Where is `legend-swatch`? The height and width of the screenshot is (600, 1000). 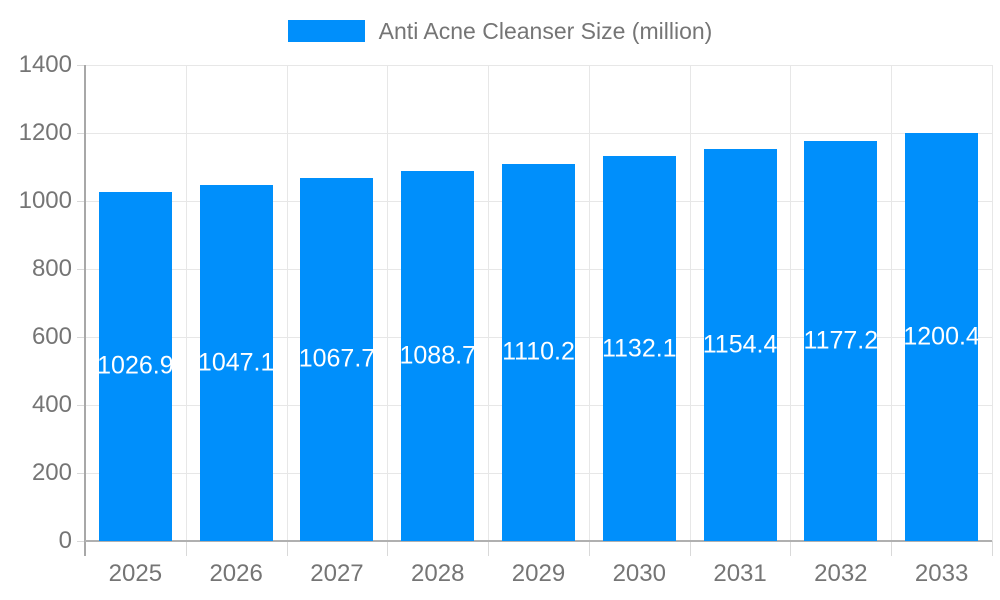 legend-swatch is located at coordinates (326, 31).